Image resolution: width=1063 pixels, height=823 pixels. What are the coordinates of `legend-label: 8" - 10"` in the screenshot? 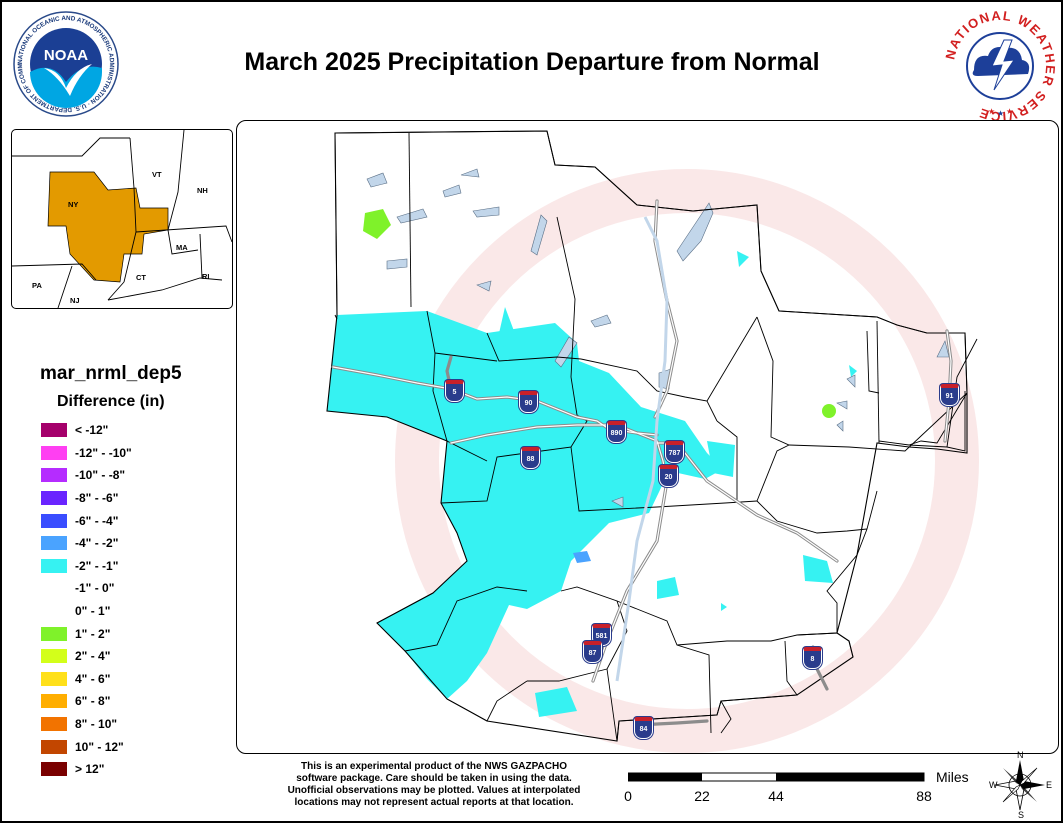 It's located at (96, 724).